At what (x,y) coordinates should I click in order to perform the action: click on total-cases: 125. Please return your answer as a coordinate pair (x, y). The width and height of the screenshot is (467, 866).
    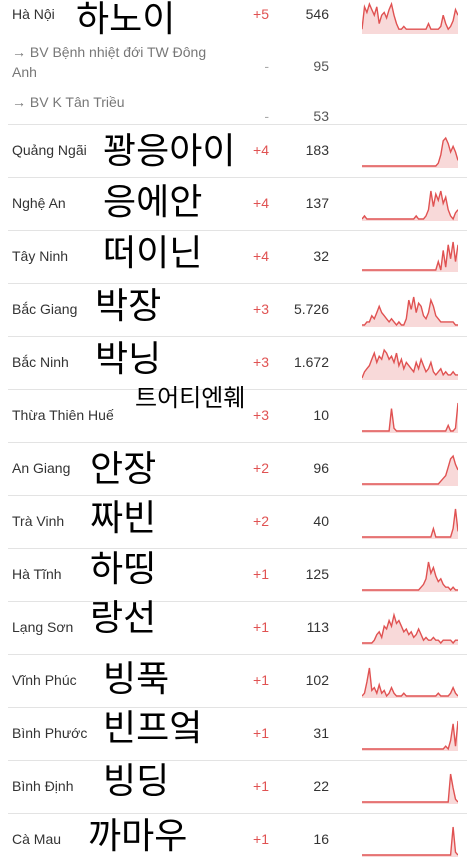
    Looking at the image, I should click on (317, 574).